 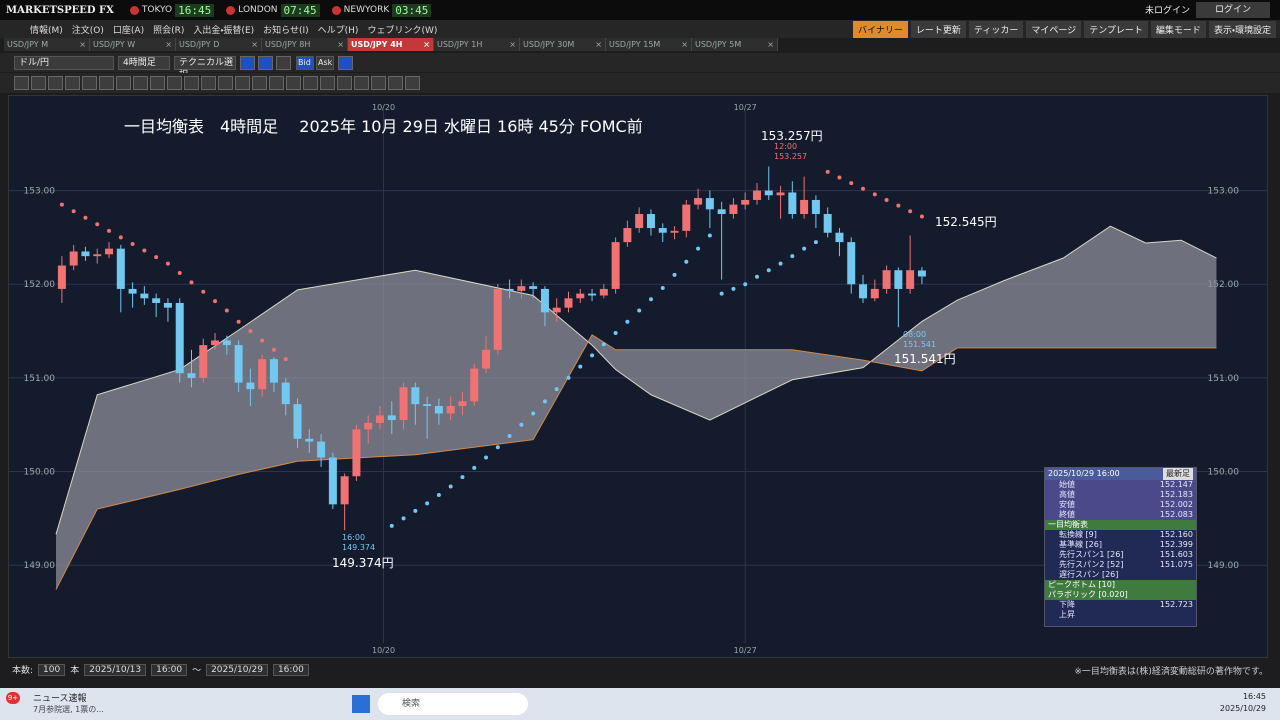 What do you see at coordinates (1233, 10) in the screenshot?
I see `login-button: ログイン` at bounding box center [1233, 10].